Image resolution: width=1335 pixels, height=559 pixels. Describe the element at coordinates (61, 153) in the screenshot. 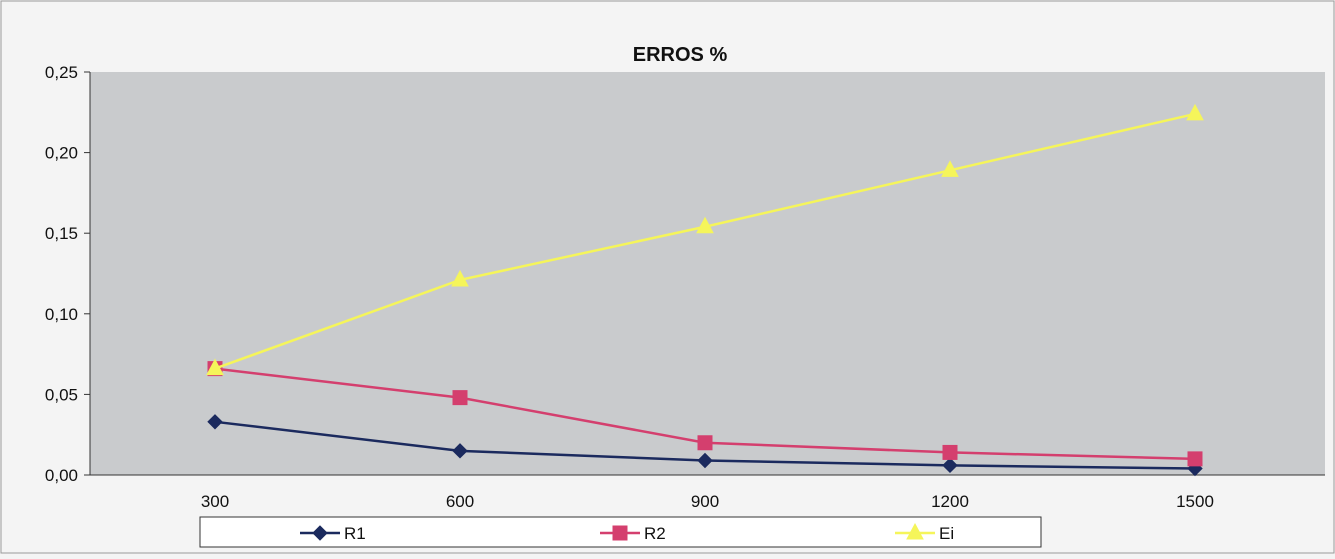

I see `y-tick-label: 0,20` at that location.